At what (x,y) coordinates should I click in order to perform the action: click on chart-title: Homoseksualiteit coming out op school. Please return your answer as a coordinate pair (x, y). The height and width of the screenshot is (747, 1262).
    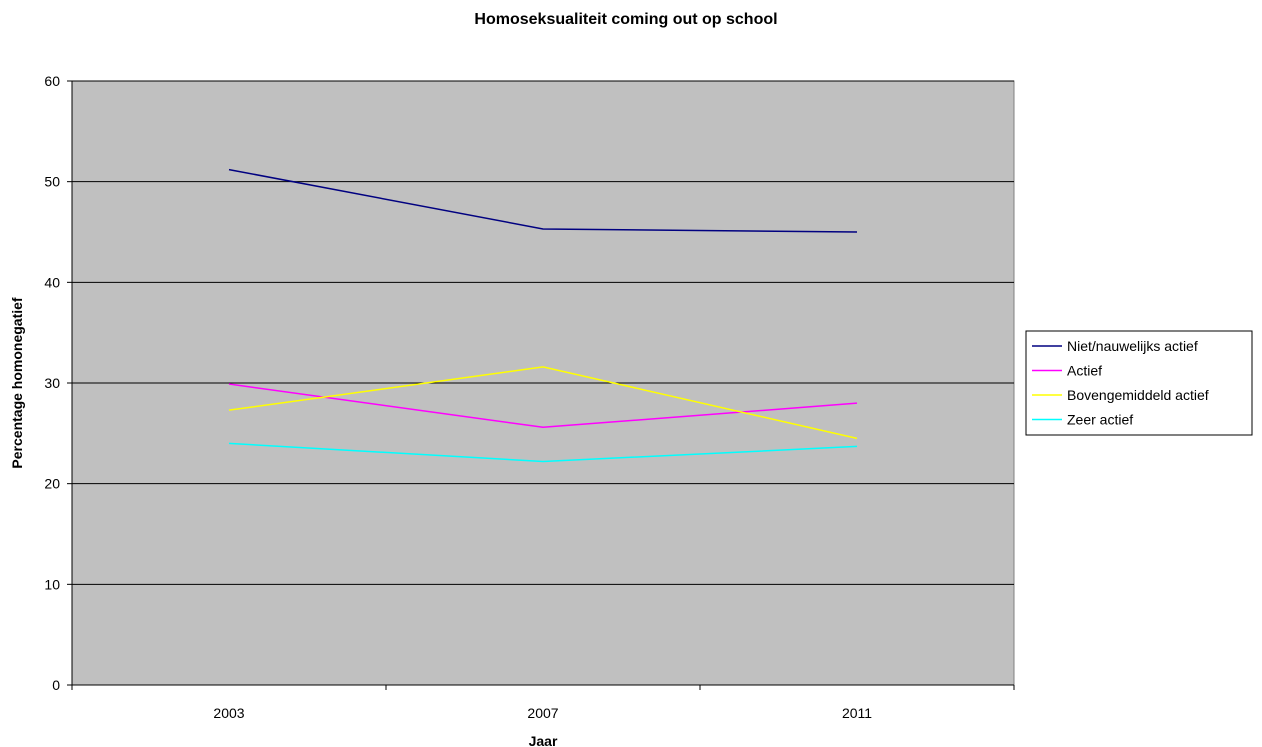
    Looking at the image, I should click on (625, 19).